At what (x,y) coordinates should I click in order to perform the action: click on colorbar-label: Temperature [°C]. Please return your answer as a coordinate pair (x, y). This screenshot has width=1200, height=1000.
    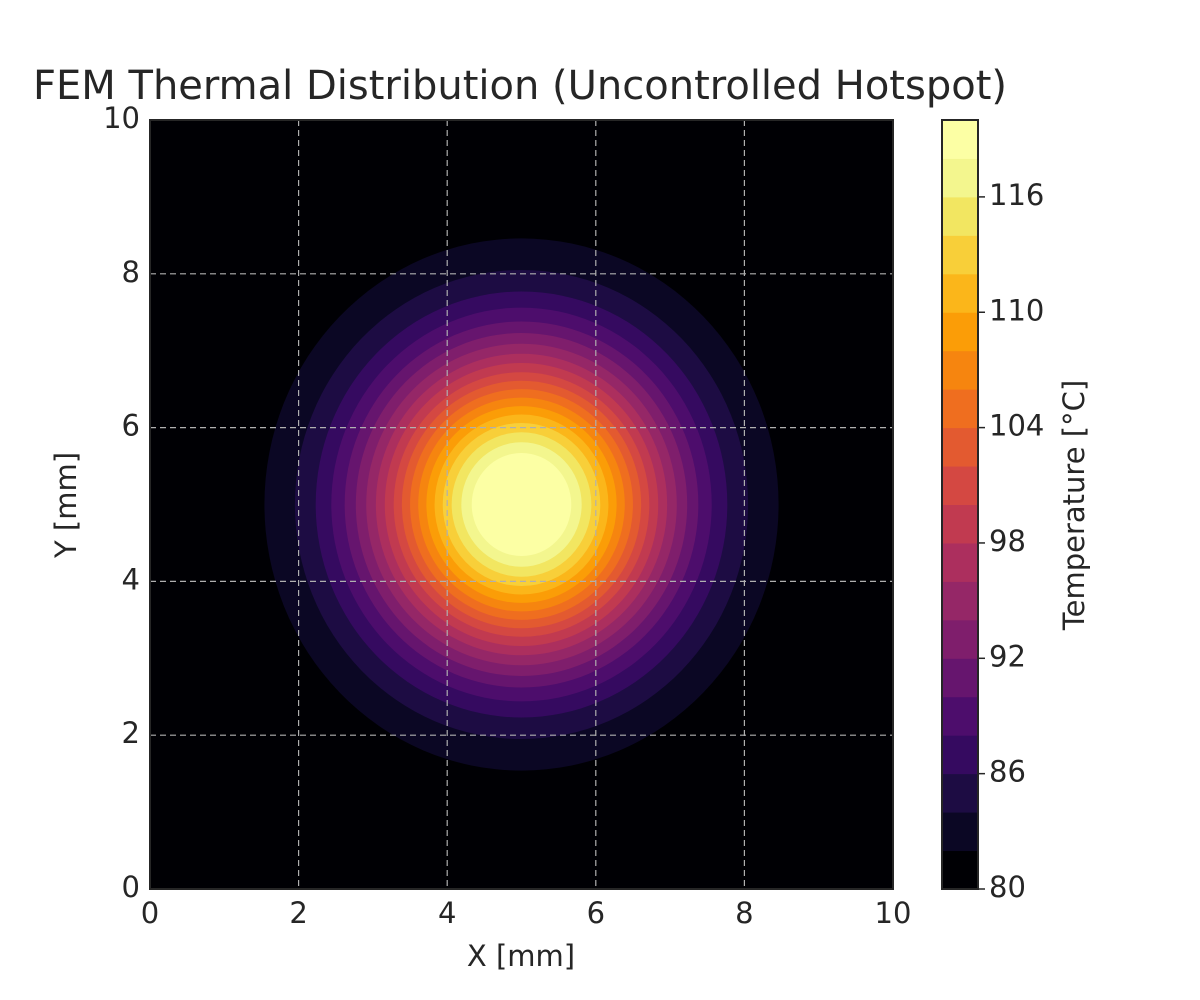
    Looking at the image, I should click on (1074, 505).